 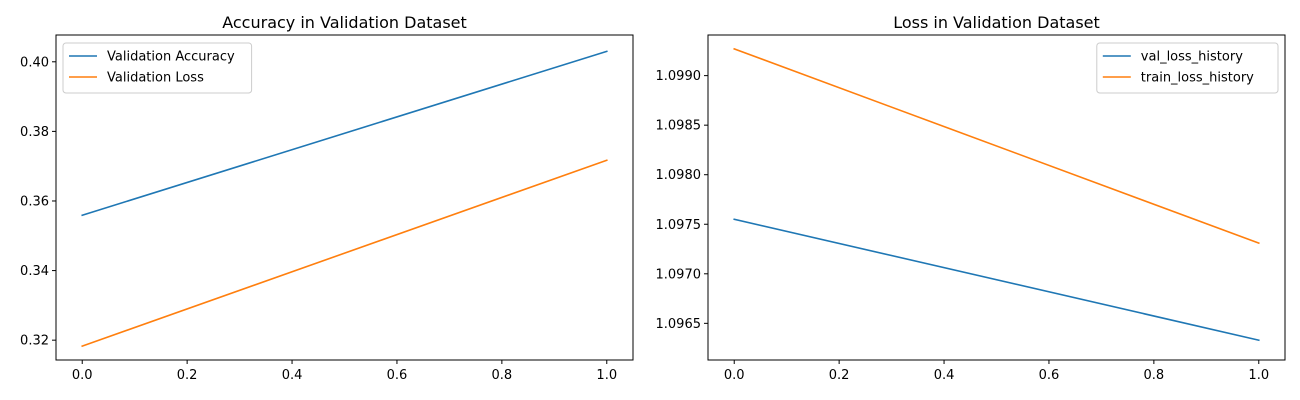 I want to click on y-tick-label: 1.0980, so click(x=679, y=175).